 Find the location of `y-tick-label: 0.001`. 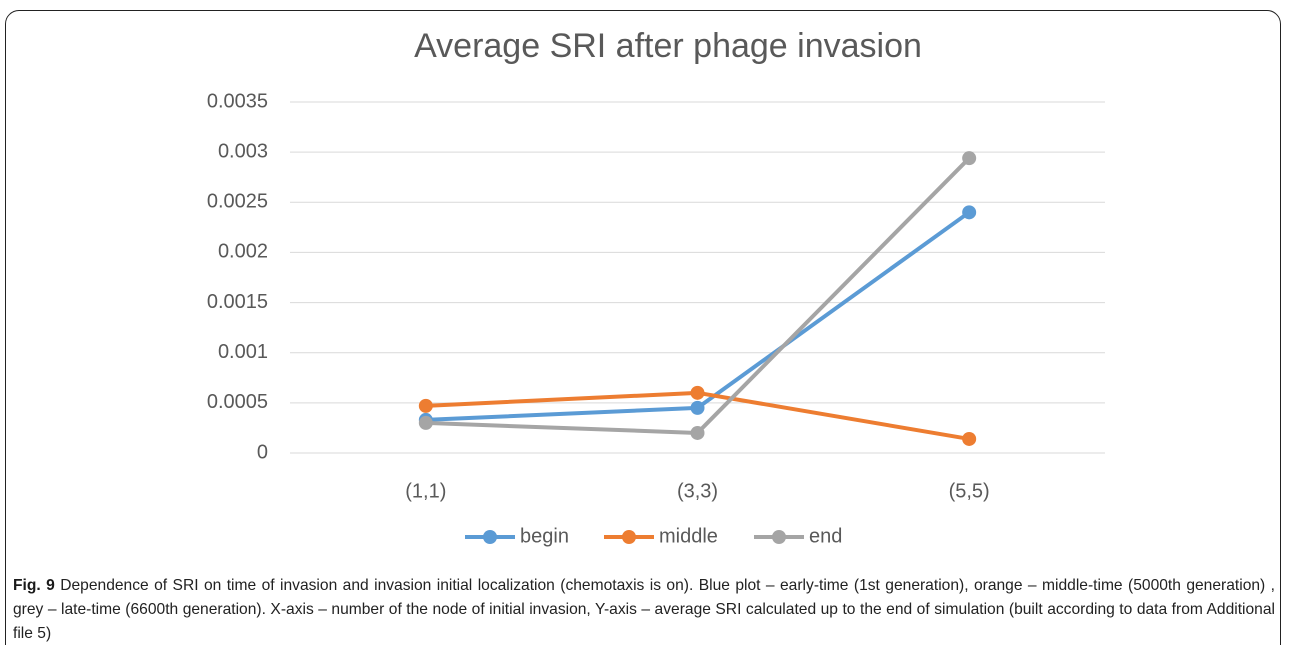

y-tick-label: 0.001 is located at coordinates (243, 352).